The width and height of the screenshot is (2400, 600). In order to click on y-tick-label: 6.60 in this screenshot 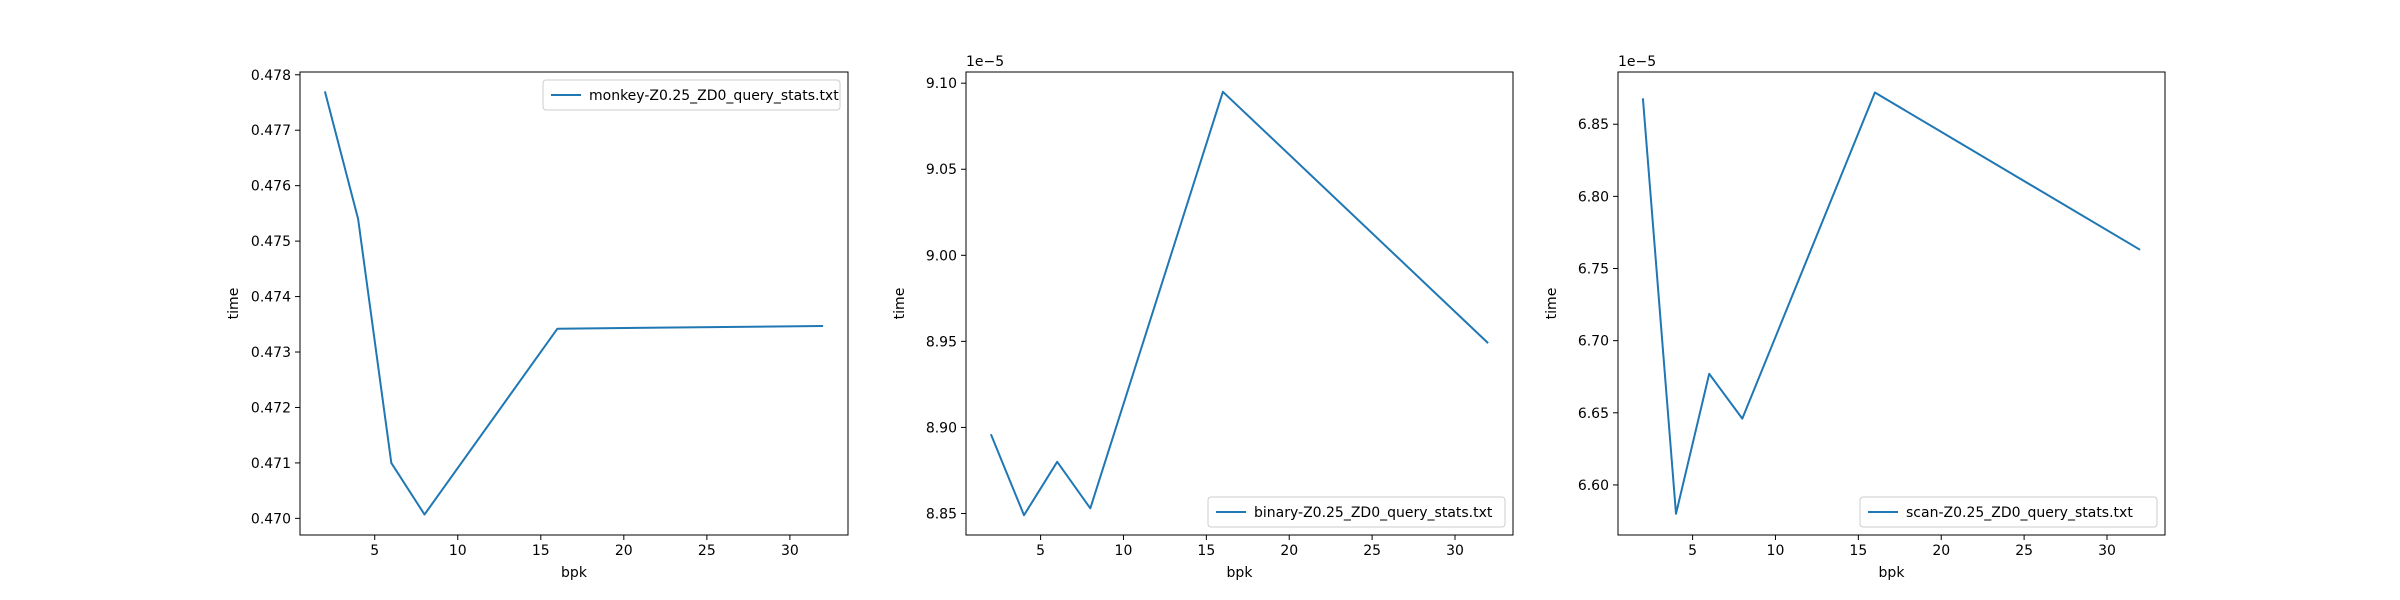, I will do `click(1593, 486)`.